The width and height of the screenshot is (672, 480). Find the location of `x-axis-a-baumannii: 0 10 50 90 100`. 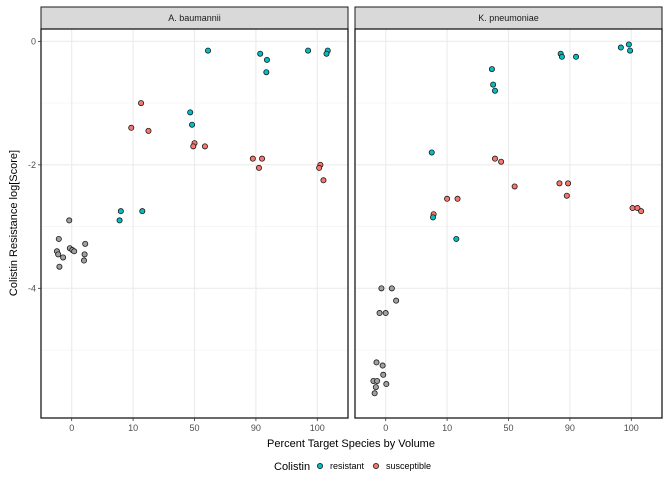

x-axis-a-baumannii: 0 10 50 90 100 is located at coordinates (197, 425).